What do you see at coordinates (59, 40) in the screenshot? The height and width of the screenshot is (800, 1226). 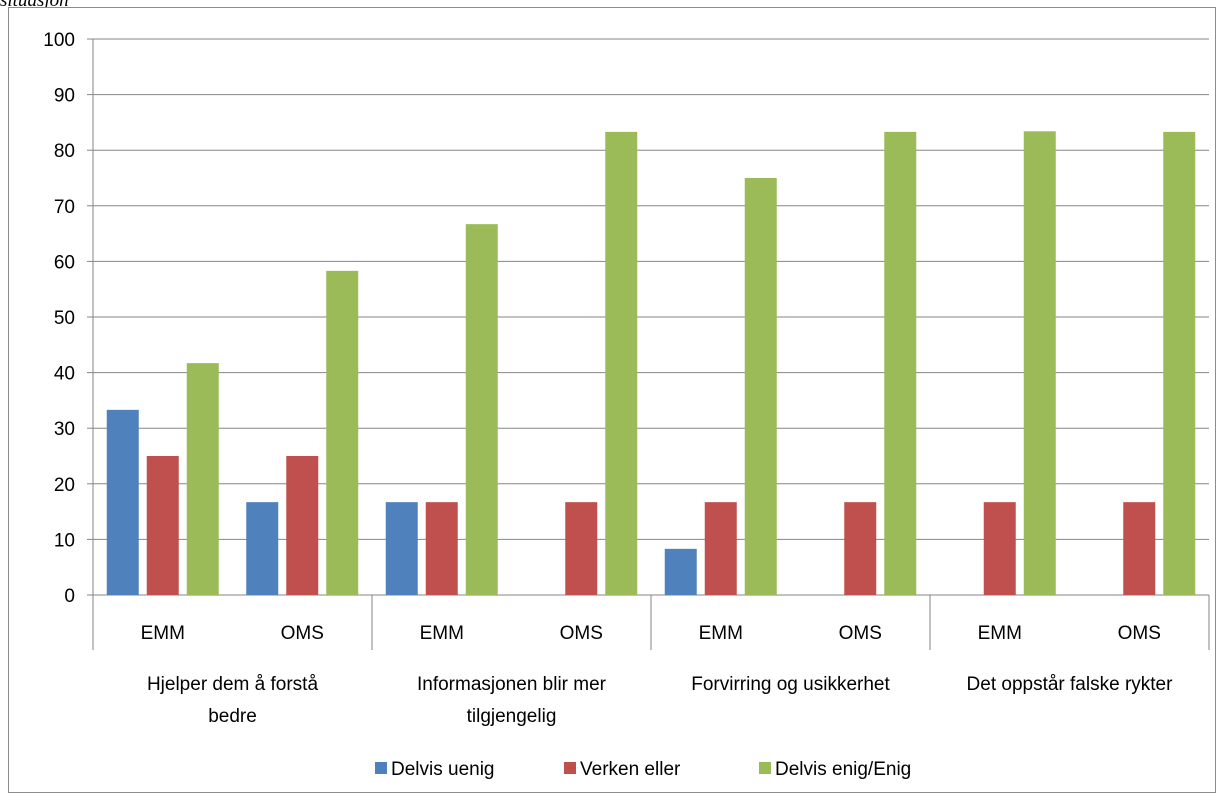 I see `y-tick-label-10: 100` at bounding box center [59, 40].